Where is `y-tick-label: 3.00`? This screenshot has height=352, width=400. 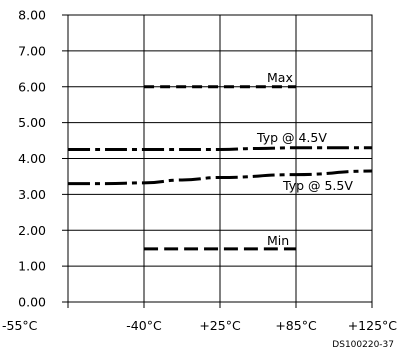 y-tick-label: 3.00 is located at coordinates (32, 194).